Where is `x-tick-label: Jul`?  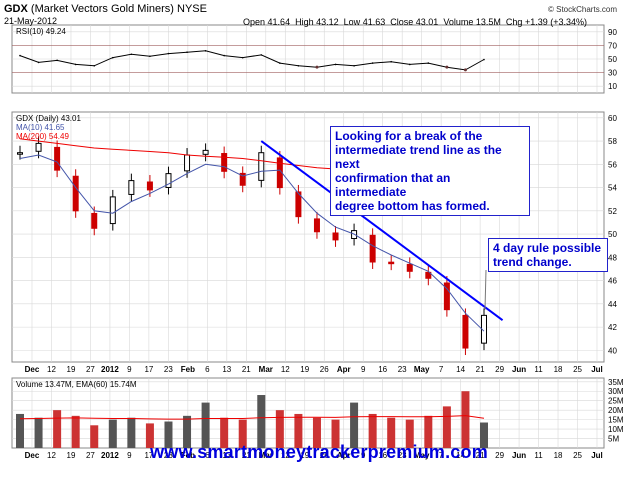
x-tick-label: Jul is located at coordinates (597, 455).